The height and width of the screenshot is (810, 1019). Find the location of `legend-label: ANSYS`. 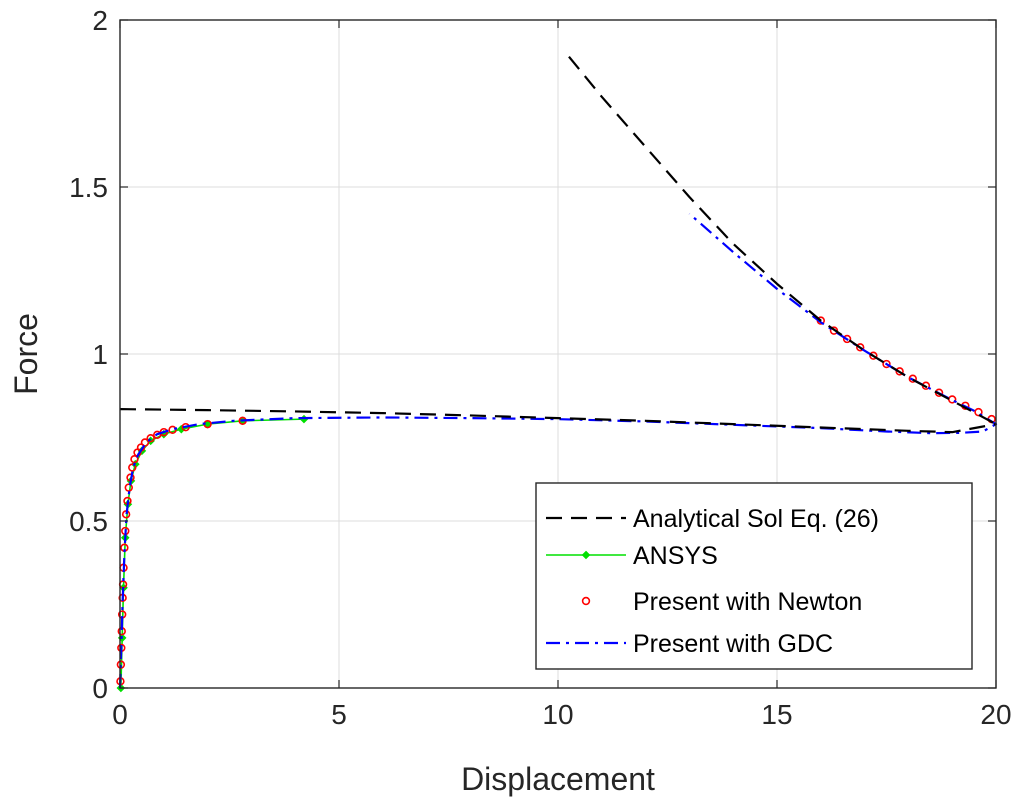

legend-label: ANSYS is located at coordinates (675, 556).